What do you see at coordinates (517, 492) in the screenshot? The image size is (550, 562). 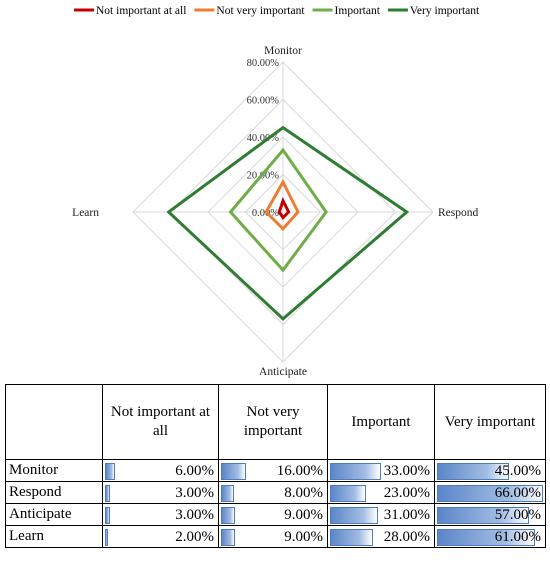 I see `cell-value: 66.00%` at bounding box center [517, 492].